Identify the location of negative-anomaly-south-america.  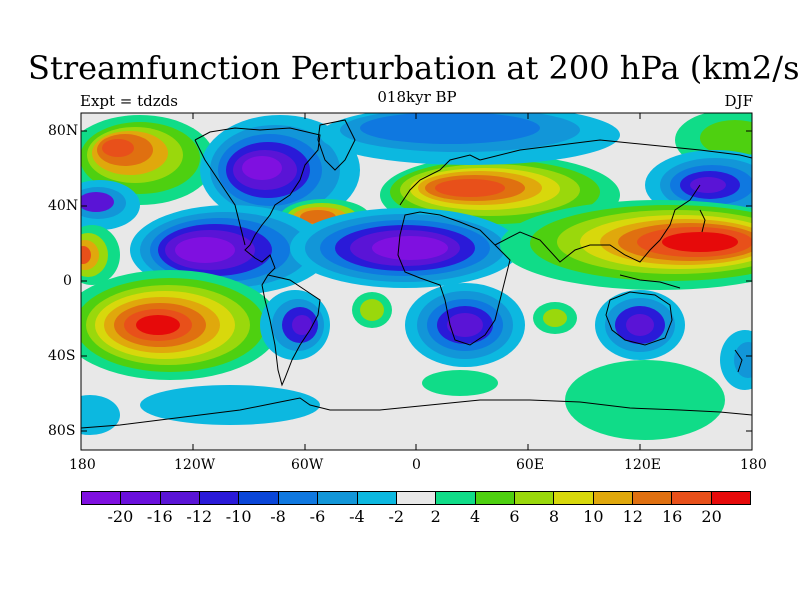
(295, 325).